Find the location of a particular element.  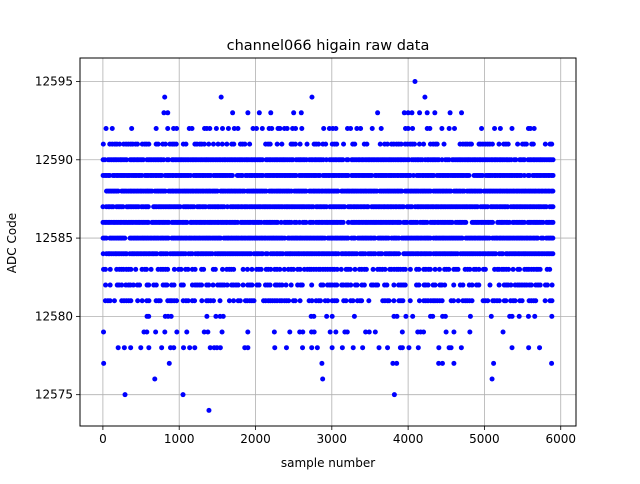

x-tick-label: 1000 is located at coordinates (179, 439).